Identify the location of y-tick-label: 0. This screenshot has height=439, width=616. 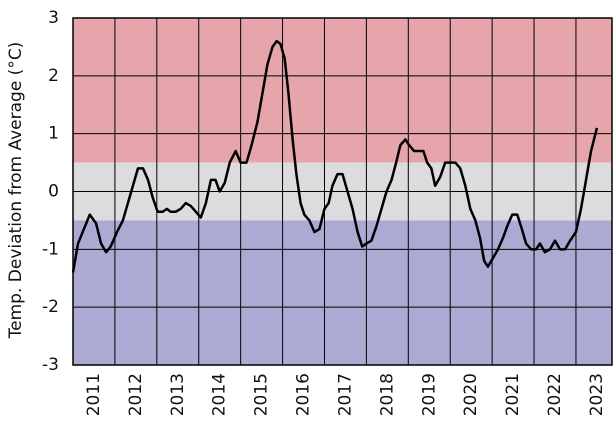
(53, 192).